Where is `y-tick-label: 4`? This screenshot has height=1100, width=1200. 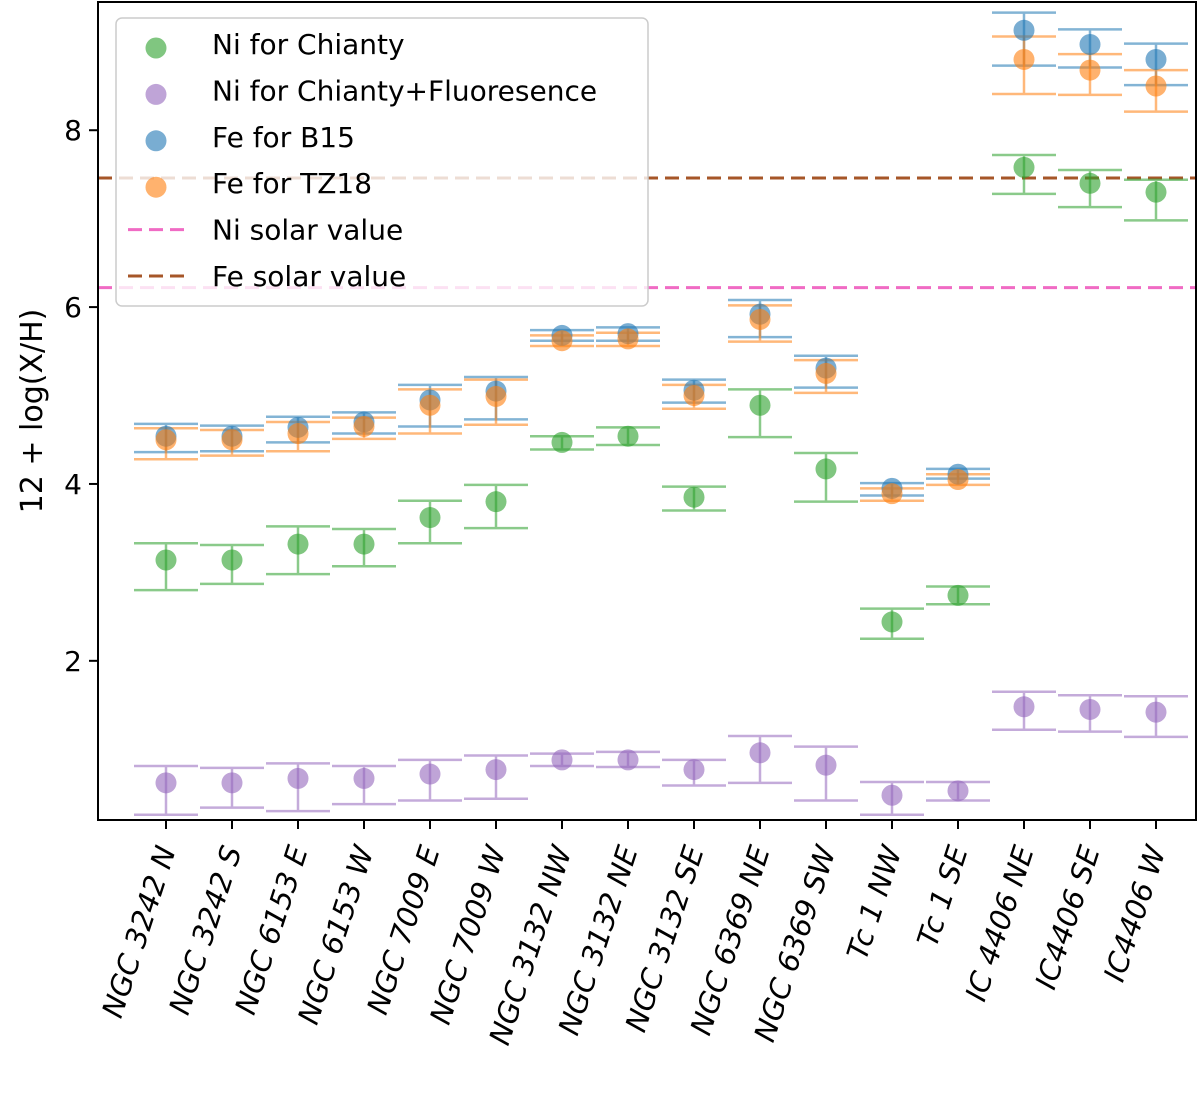 y-tick-label: 4 is located at coordinates (73, 484).